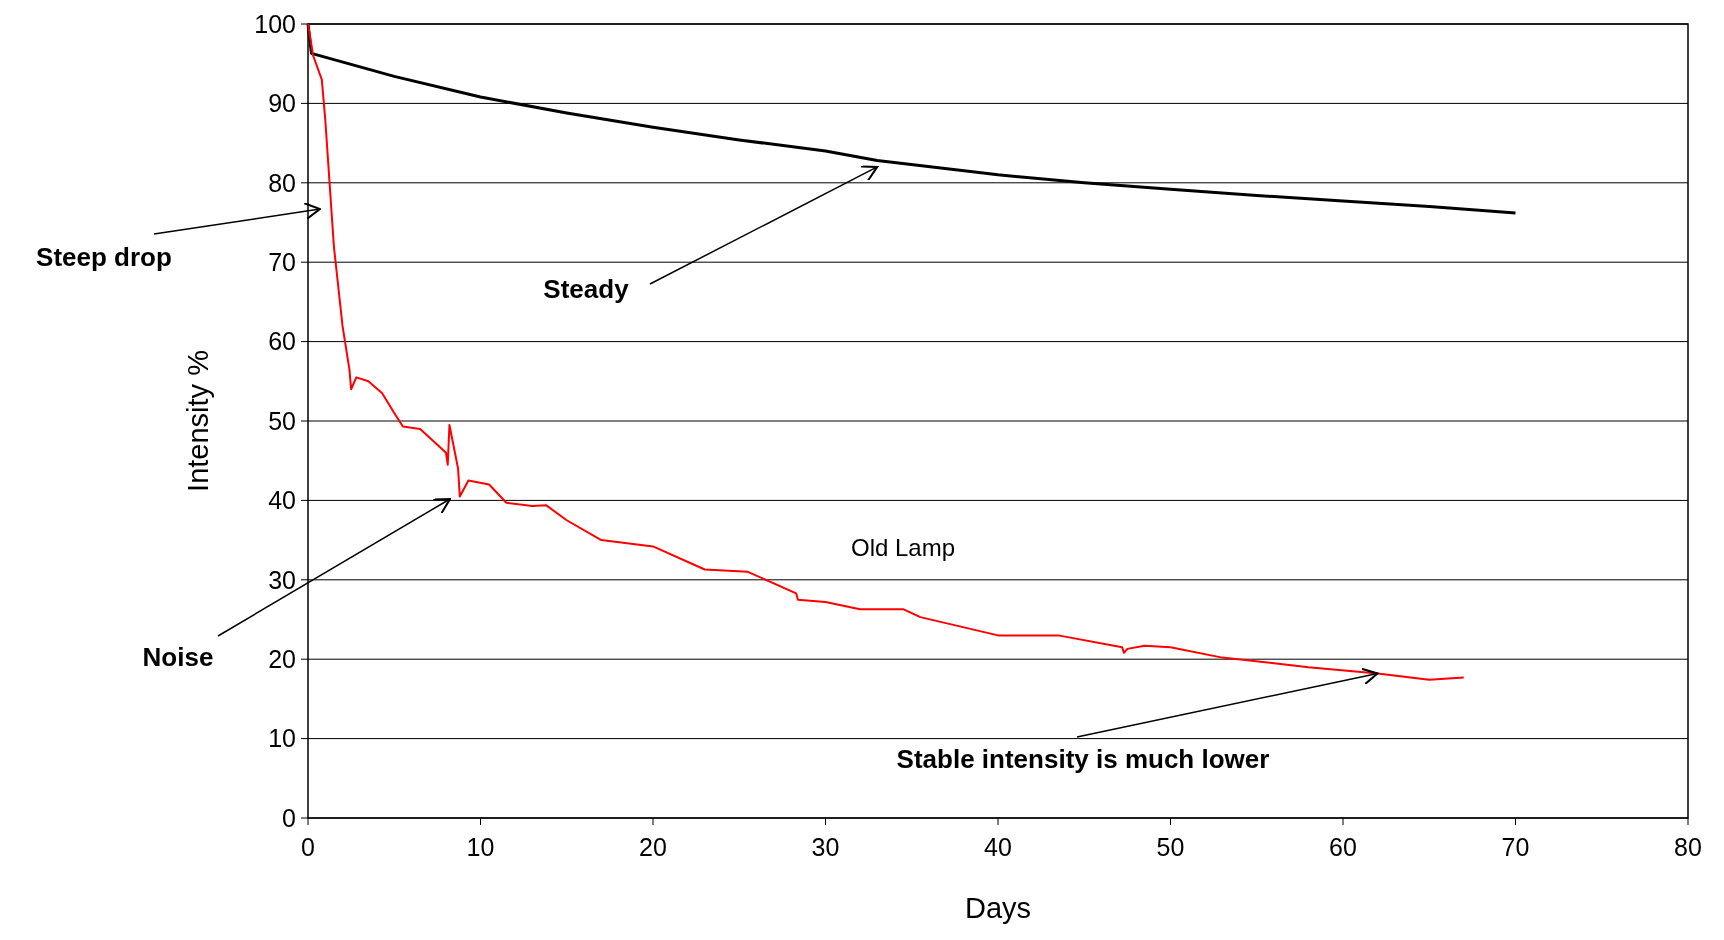 This screenshot has height=940, width=1724. I want to click on y-tick-label: 80, so click(282, 182).